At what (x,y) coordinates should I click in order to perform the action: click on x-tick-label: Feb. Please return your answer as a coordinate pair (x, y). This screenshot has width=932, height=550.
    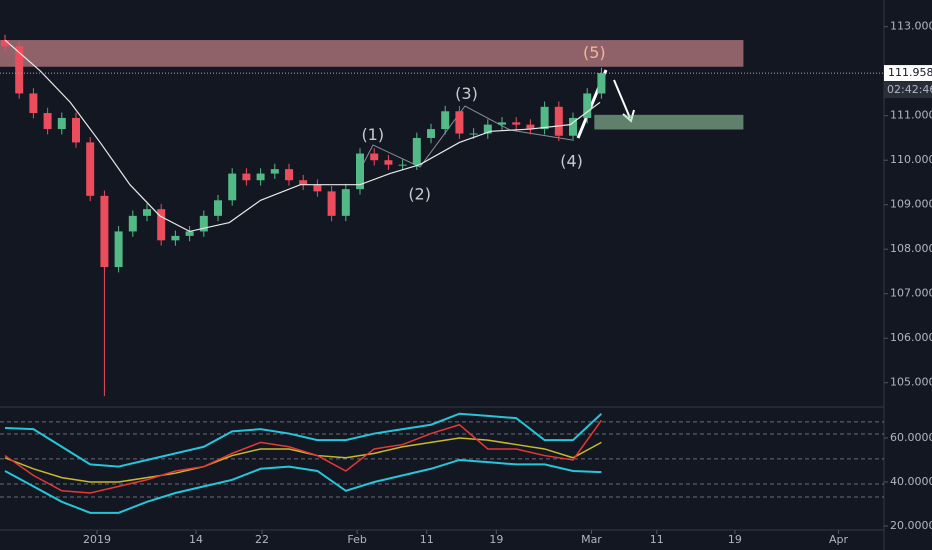
    Looking at the image, I should click on (356, 539).